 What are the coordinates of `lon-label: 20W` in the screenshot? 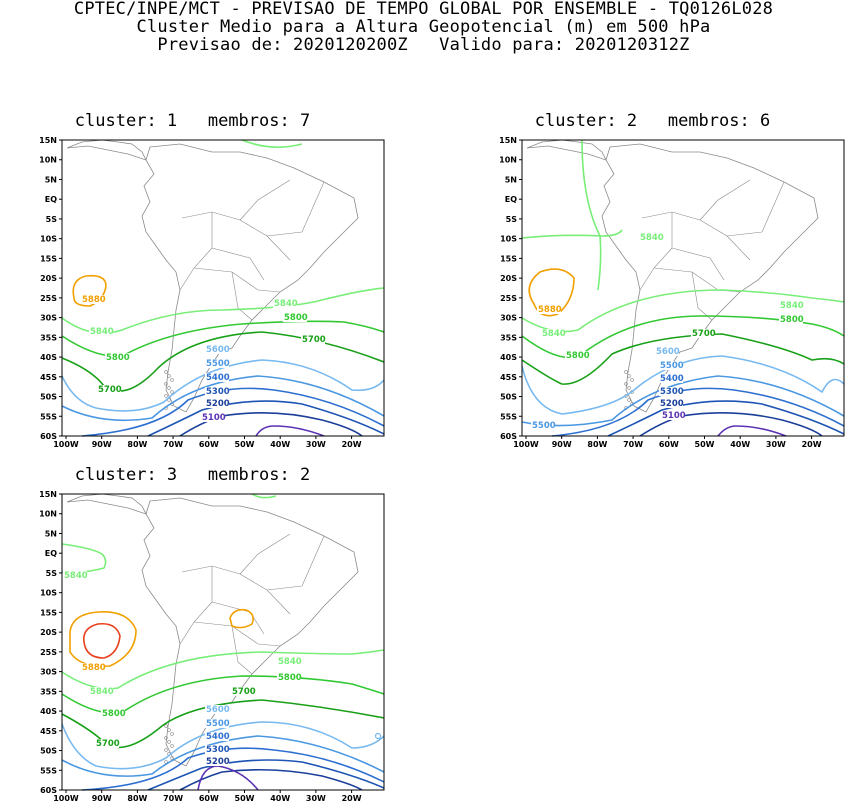 It's located at (352, 798).